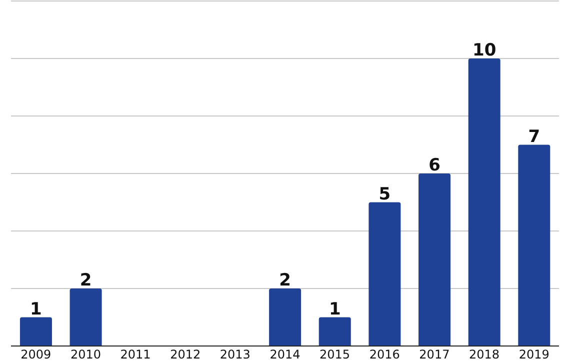 Image resolution: width=570 pixels, height=362 pixels. What do you see at coordinates (36, 355) in the screenshot?
I see `x-tick-label: 2009` at bounding box center [36, 355].